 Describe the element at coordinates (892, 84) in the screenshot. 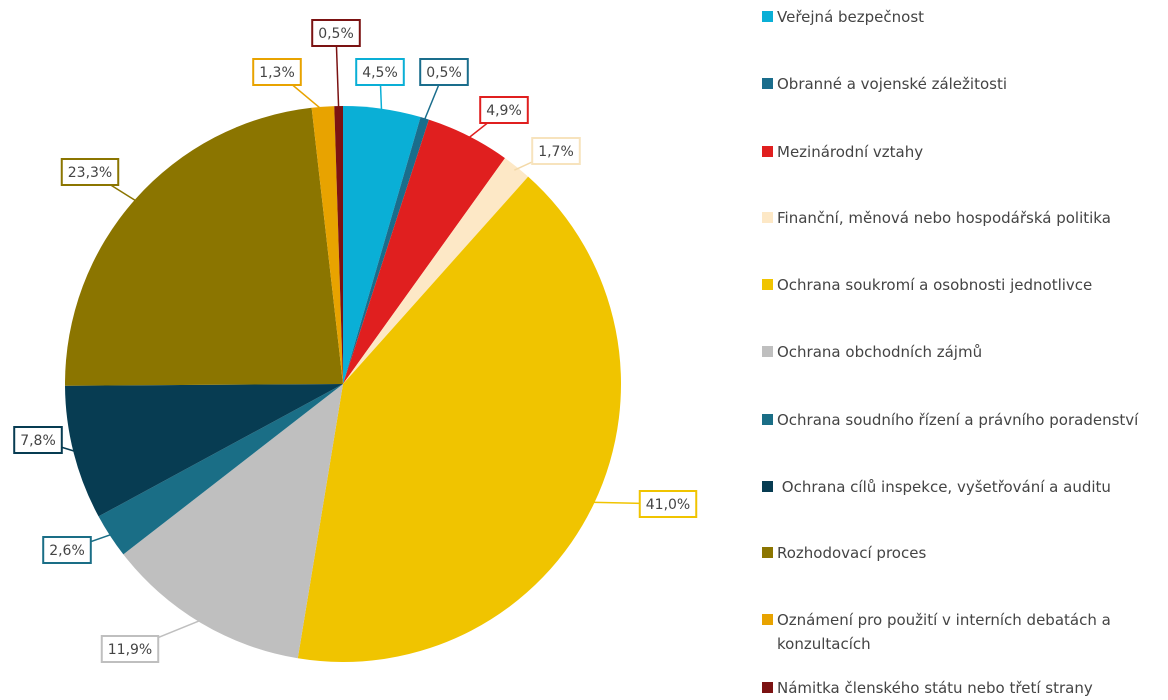

I see `legend-label: Obranné a vojenské záležitosti` at that location.